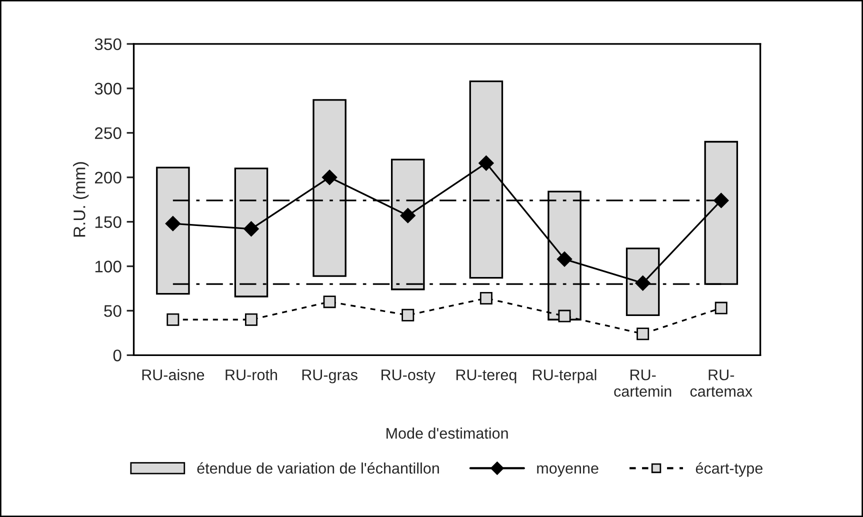  I want to click on legend-label: étendue de variation de l'échantillon, so click(318, 468).